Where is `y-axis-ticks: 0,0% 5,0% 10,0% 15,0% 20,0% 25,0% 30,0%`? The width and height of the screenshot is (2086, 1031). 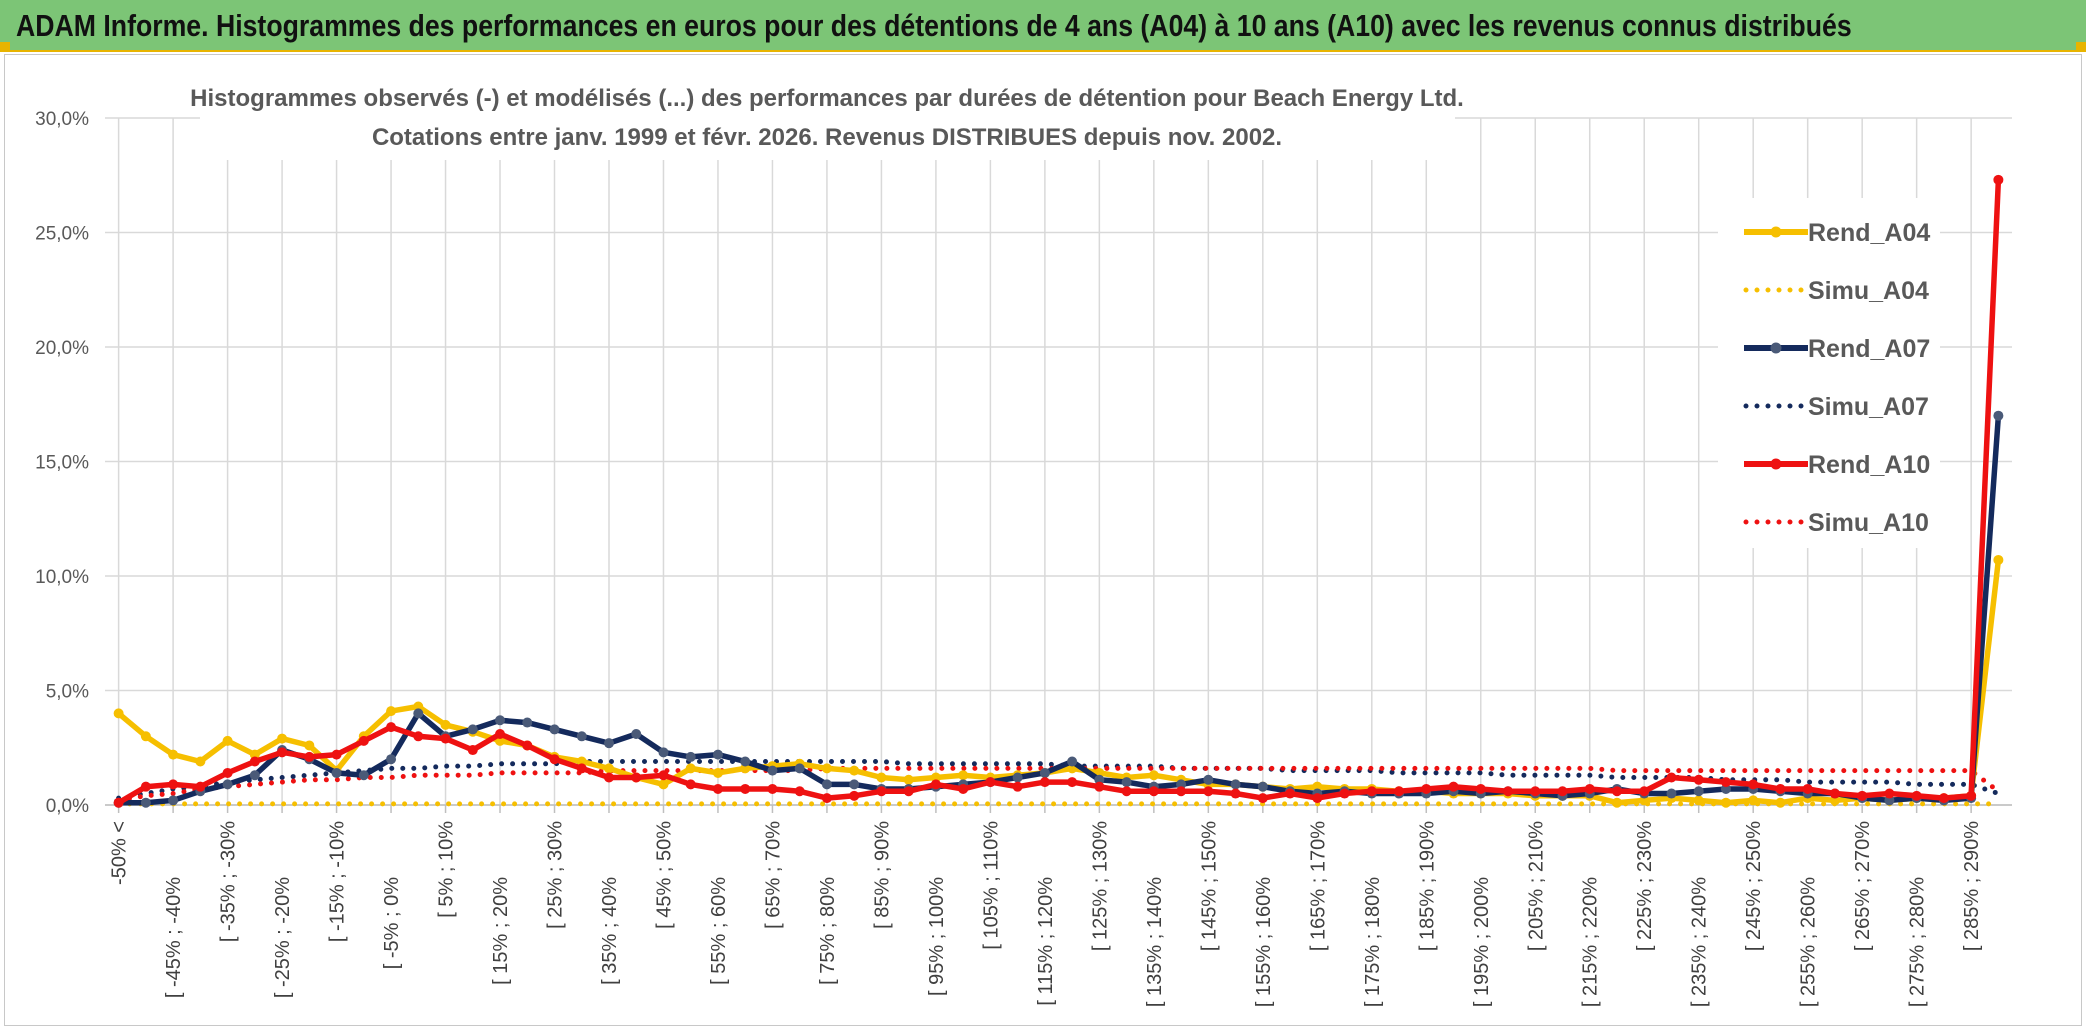 y-axis-ticks: 0,0% 5,0% 10,0% 15,0% 20,0% 25,0% 30,0% is located at coordinates (62, 463).